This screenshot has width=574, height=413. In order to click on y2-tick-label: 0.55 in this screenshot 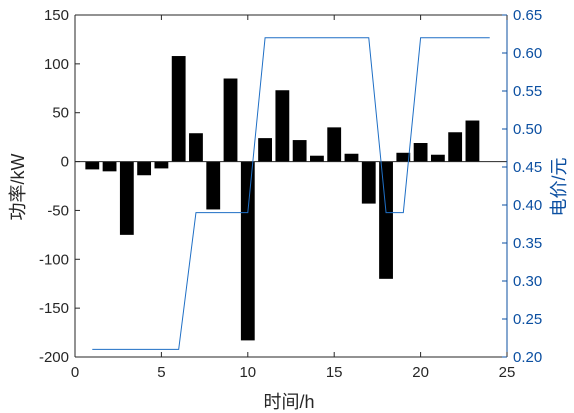, I will do `click(527, 91)`.